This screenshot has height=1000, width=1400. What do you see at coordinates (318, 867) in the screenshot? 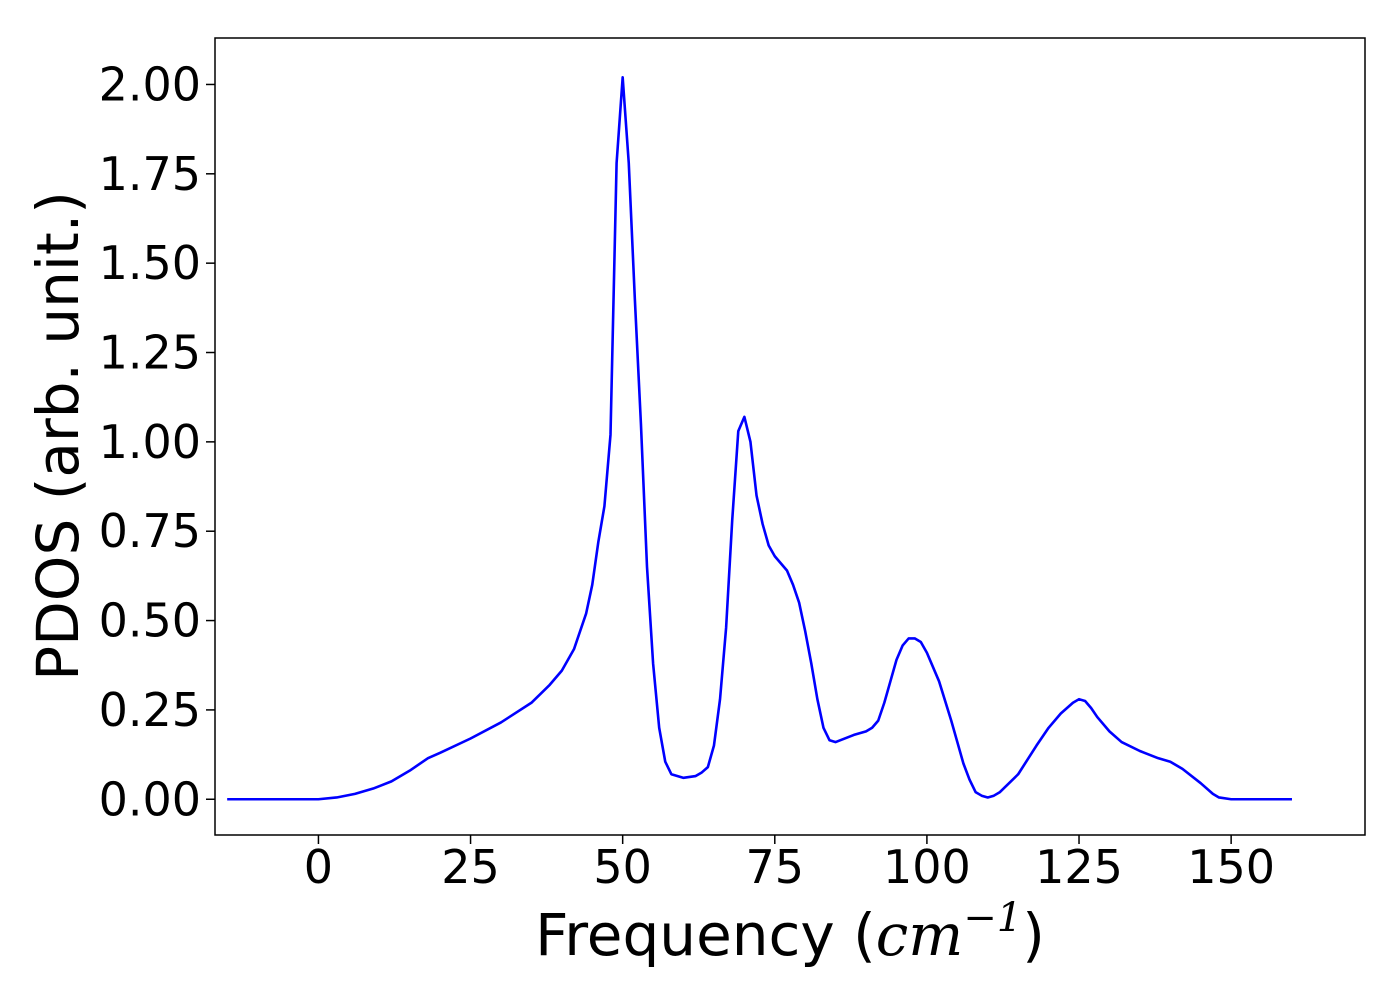
I see `x-tick-label: 0` at bounding box center [318, 867].